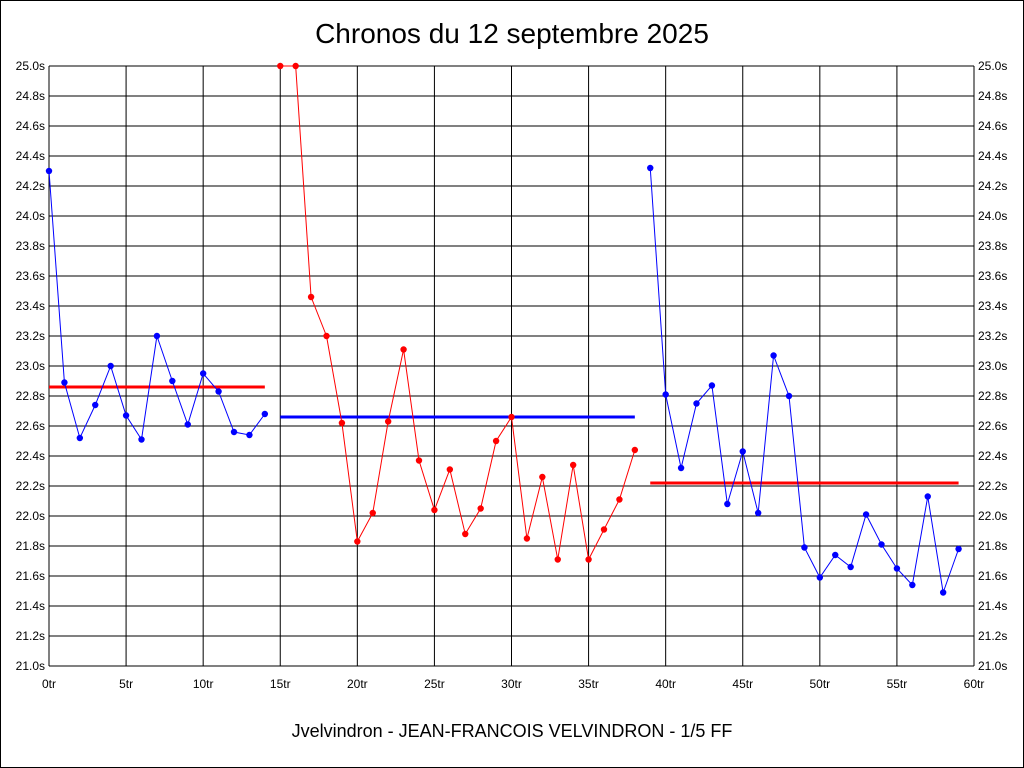 This screenshot has height=768, width=1024. I want to click on y-tick-label-left: 23.4s, so click(30, 306).